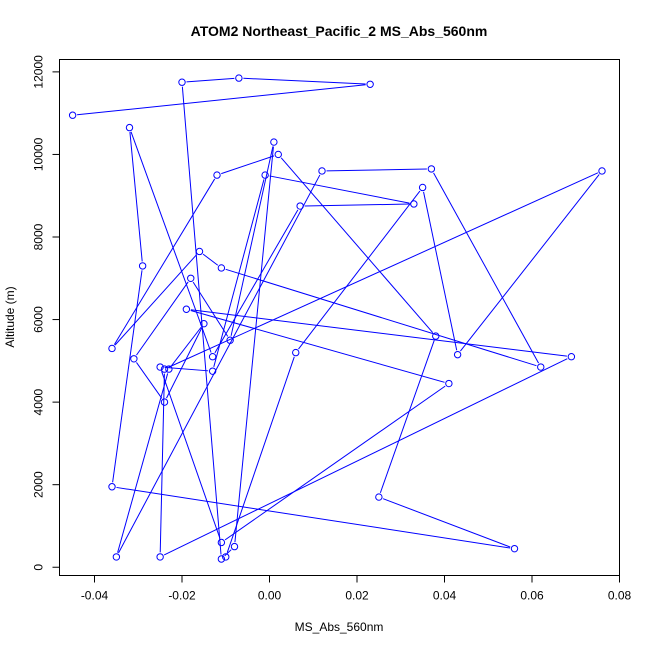 This screenshot has height=650, width=650. I want to click on y-tick-label: 12000, so click(39, 72).